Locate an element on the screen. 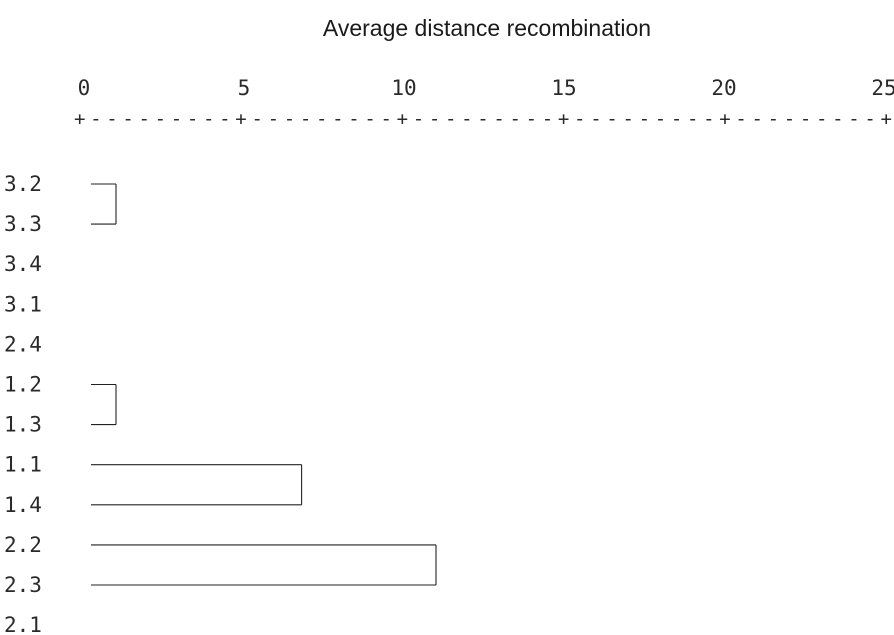  x-tick-label: 10 is located at coordinates (403, 88).